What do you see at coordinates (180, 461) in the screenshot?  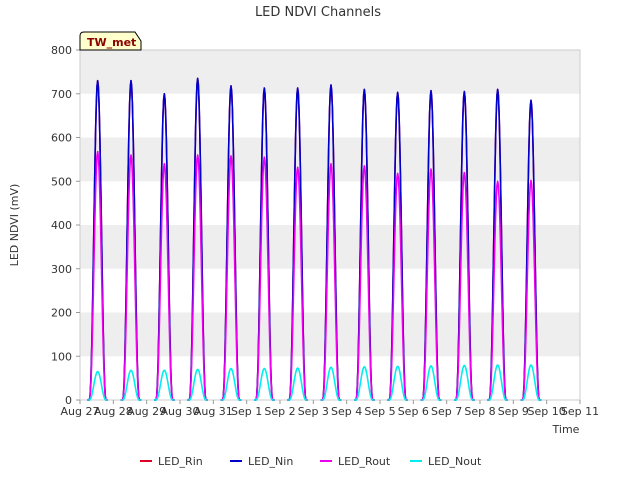 I see `legend-label: LED_Rin` at bounding box center [180, 461].